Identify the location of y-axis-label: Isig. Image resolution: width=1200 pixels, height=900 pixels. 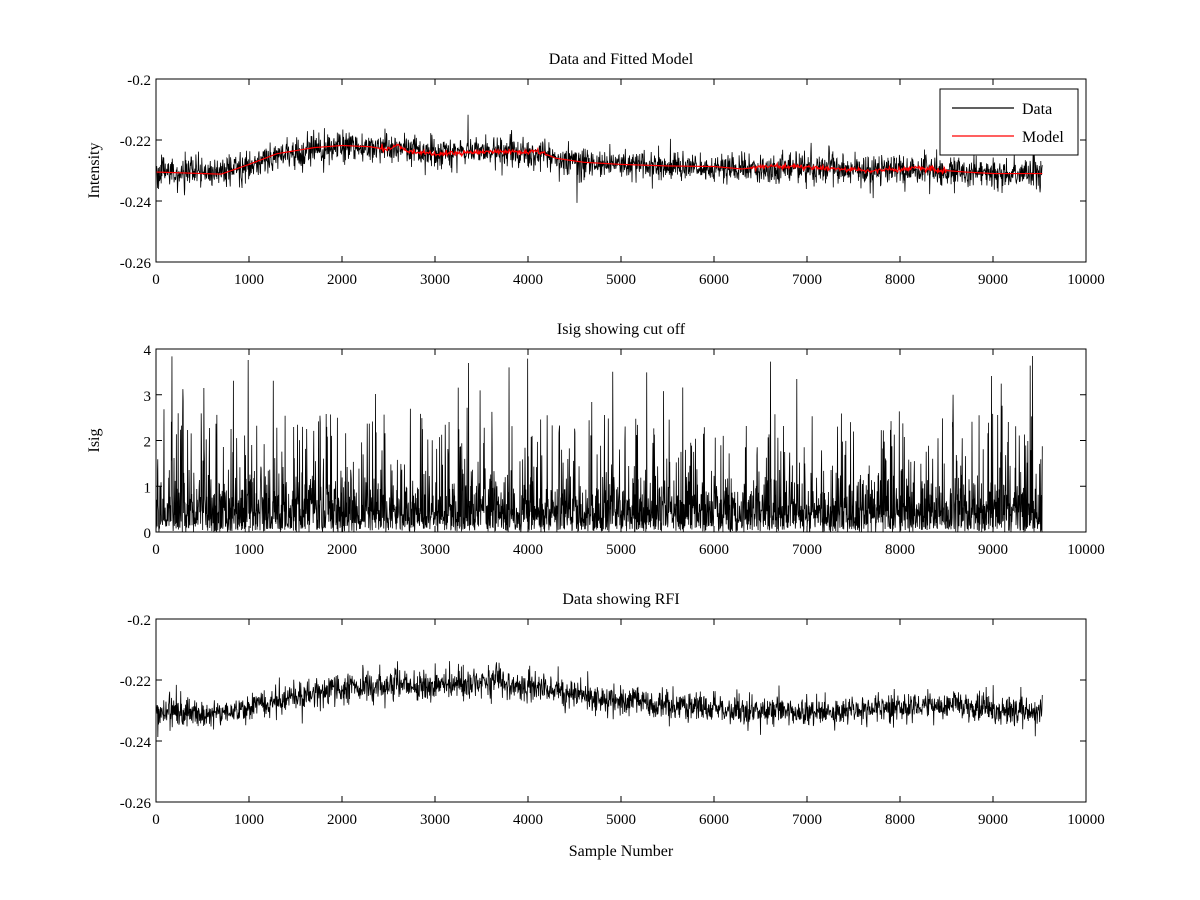
(94, 441).